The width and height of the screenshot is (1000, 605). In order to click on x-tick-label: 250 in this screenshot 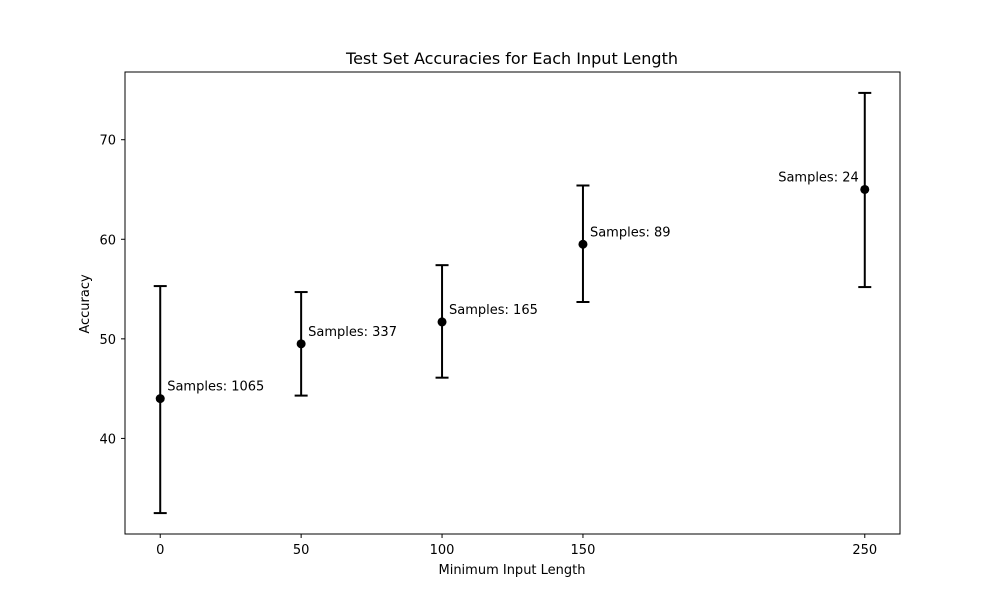, I will do `click(864, 550)`.